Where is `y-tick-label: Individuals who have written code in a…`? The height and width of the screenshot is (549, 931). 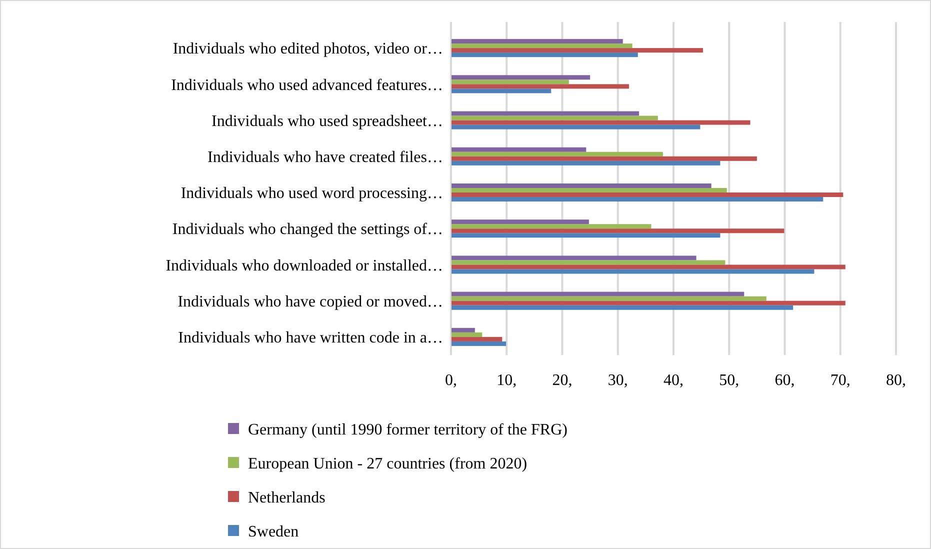
y-tick-label: Individuals who have written code in a… is located at coordinates (310, 338).